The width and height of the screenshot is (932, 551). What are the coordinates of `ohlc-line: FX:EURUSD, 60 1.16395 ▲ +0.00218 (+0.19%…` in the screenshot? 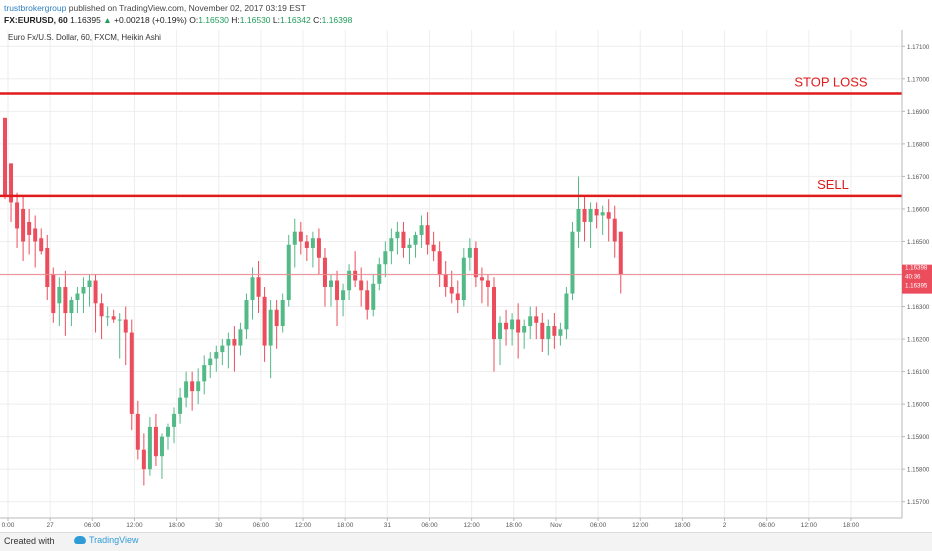 It's located at (178, 20).